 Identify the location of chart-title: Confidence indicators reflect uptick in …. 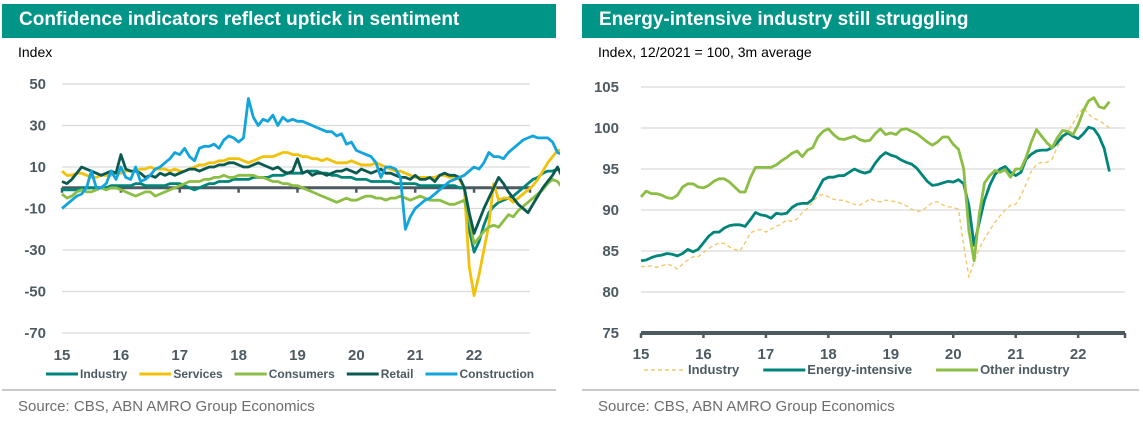
(239, 19).